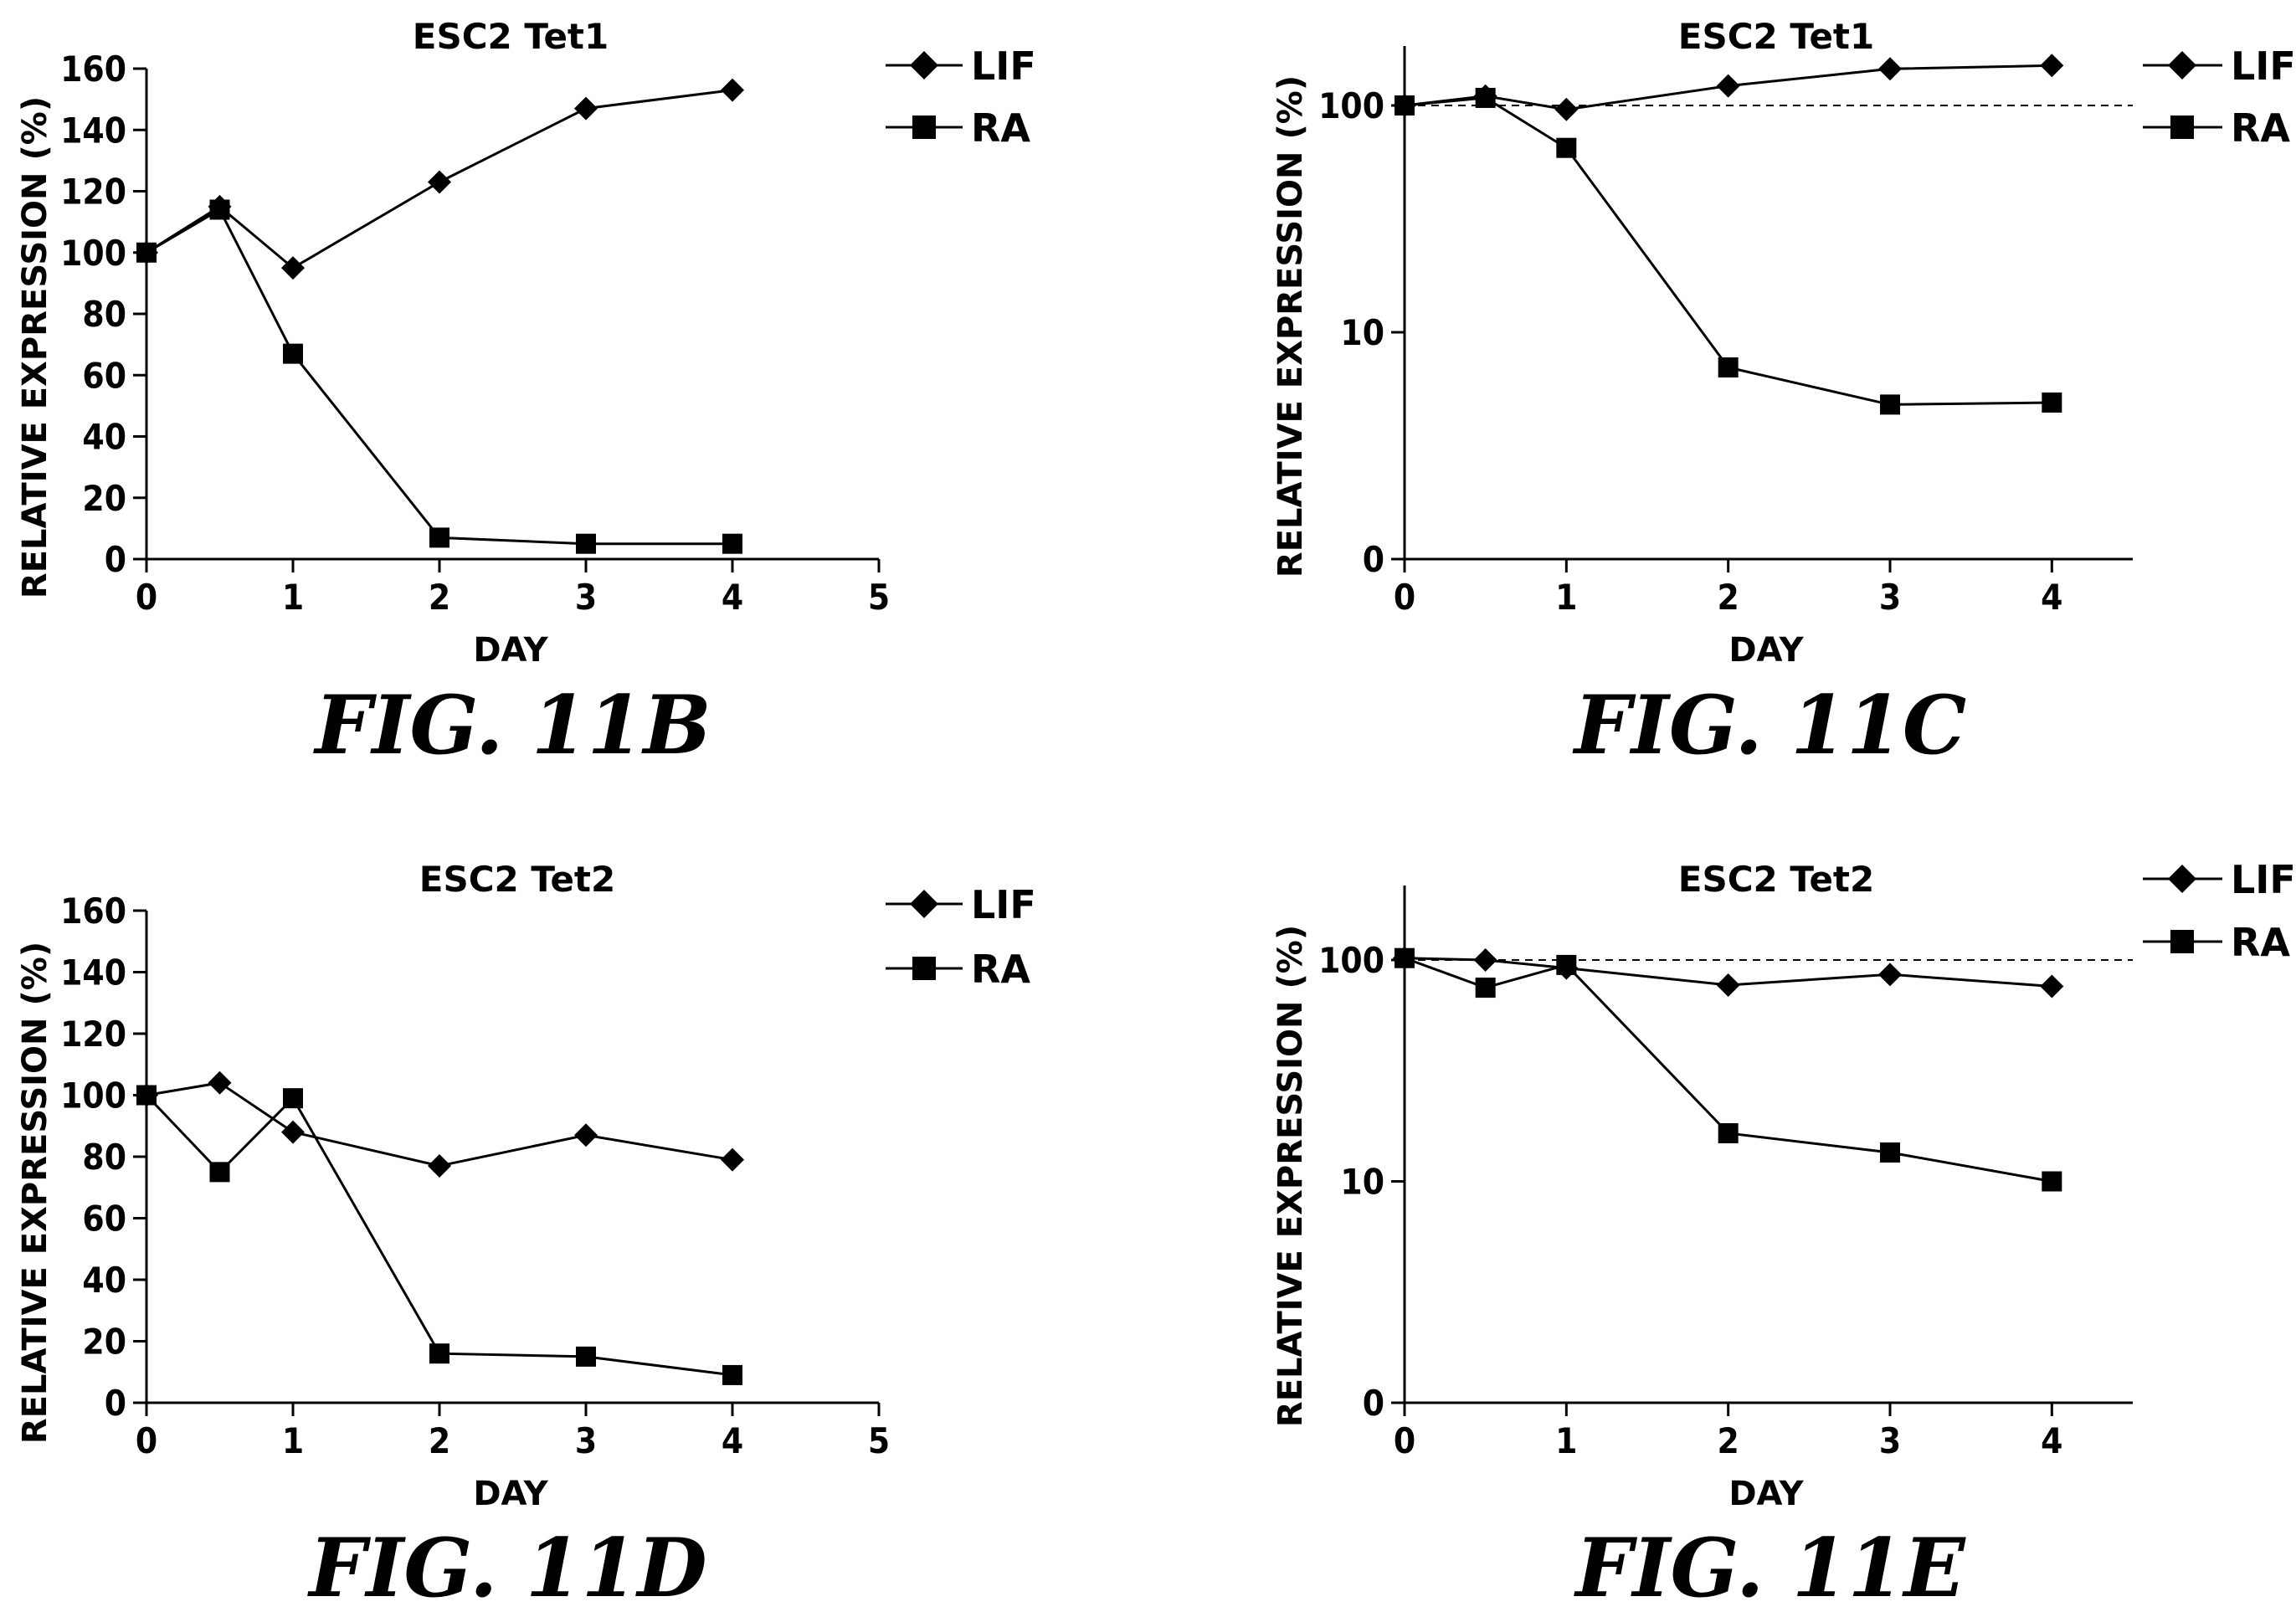 Image resolution: width=2296 pixels, height=1612 pixels. Describe the element at coordinates (104, 498) in the screenshot. I see `y-tick-label: 20` at that location.